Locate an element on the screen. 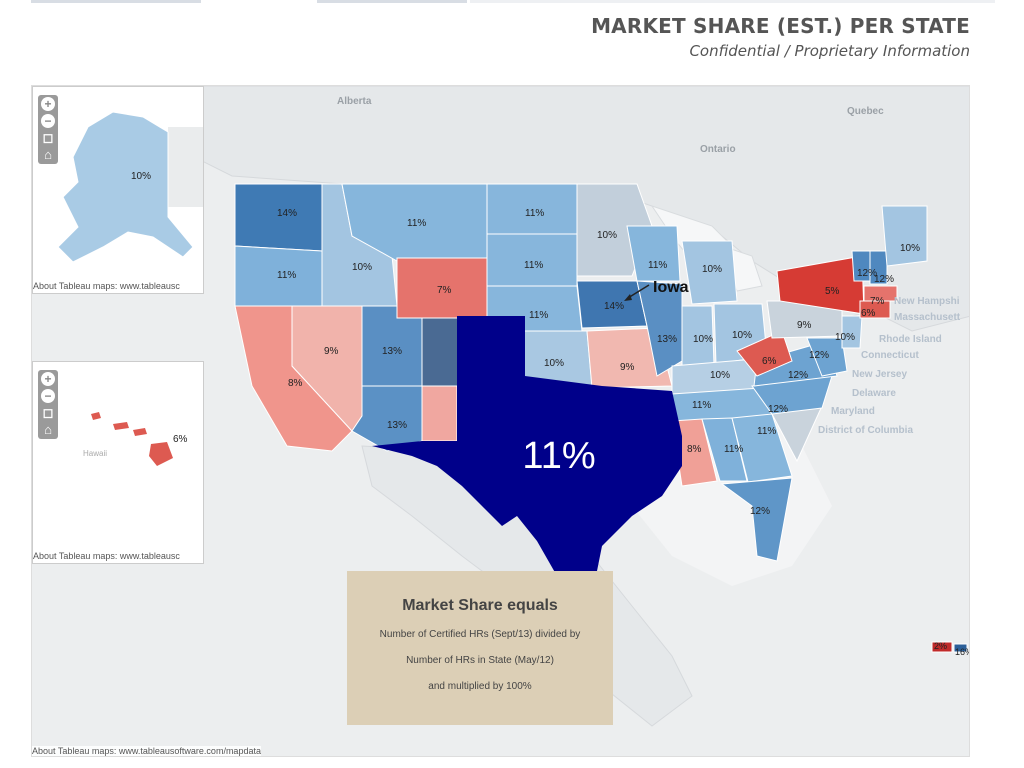 This screenshot has width=1024, height=768. label-nebraska: 11% is located at coordinates (538, 315).